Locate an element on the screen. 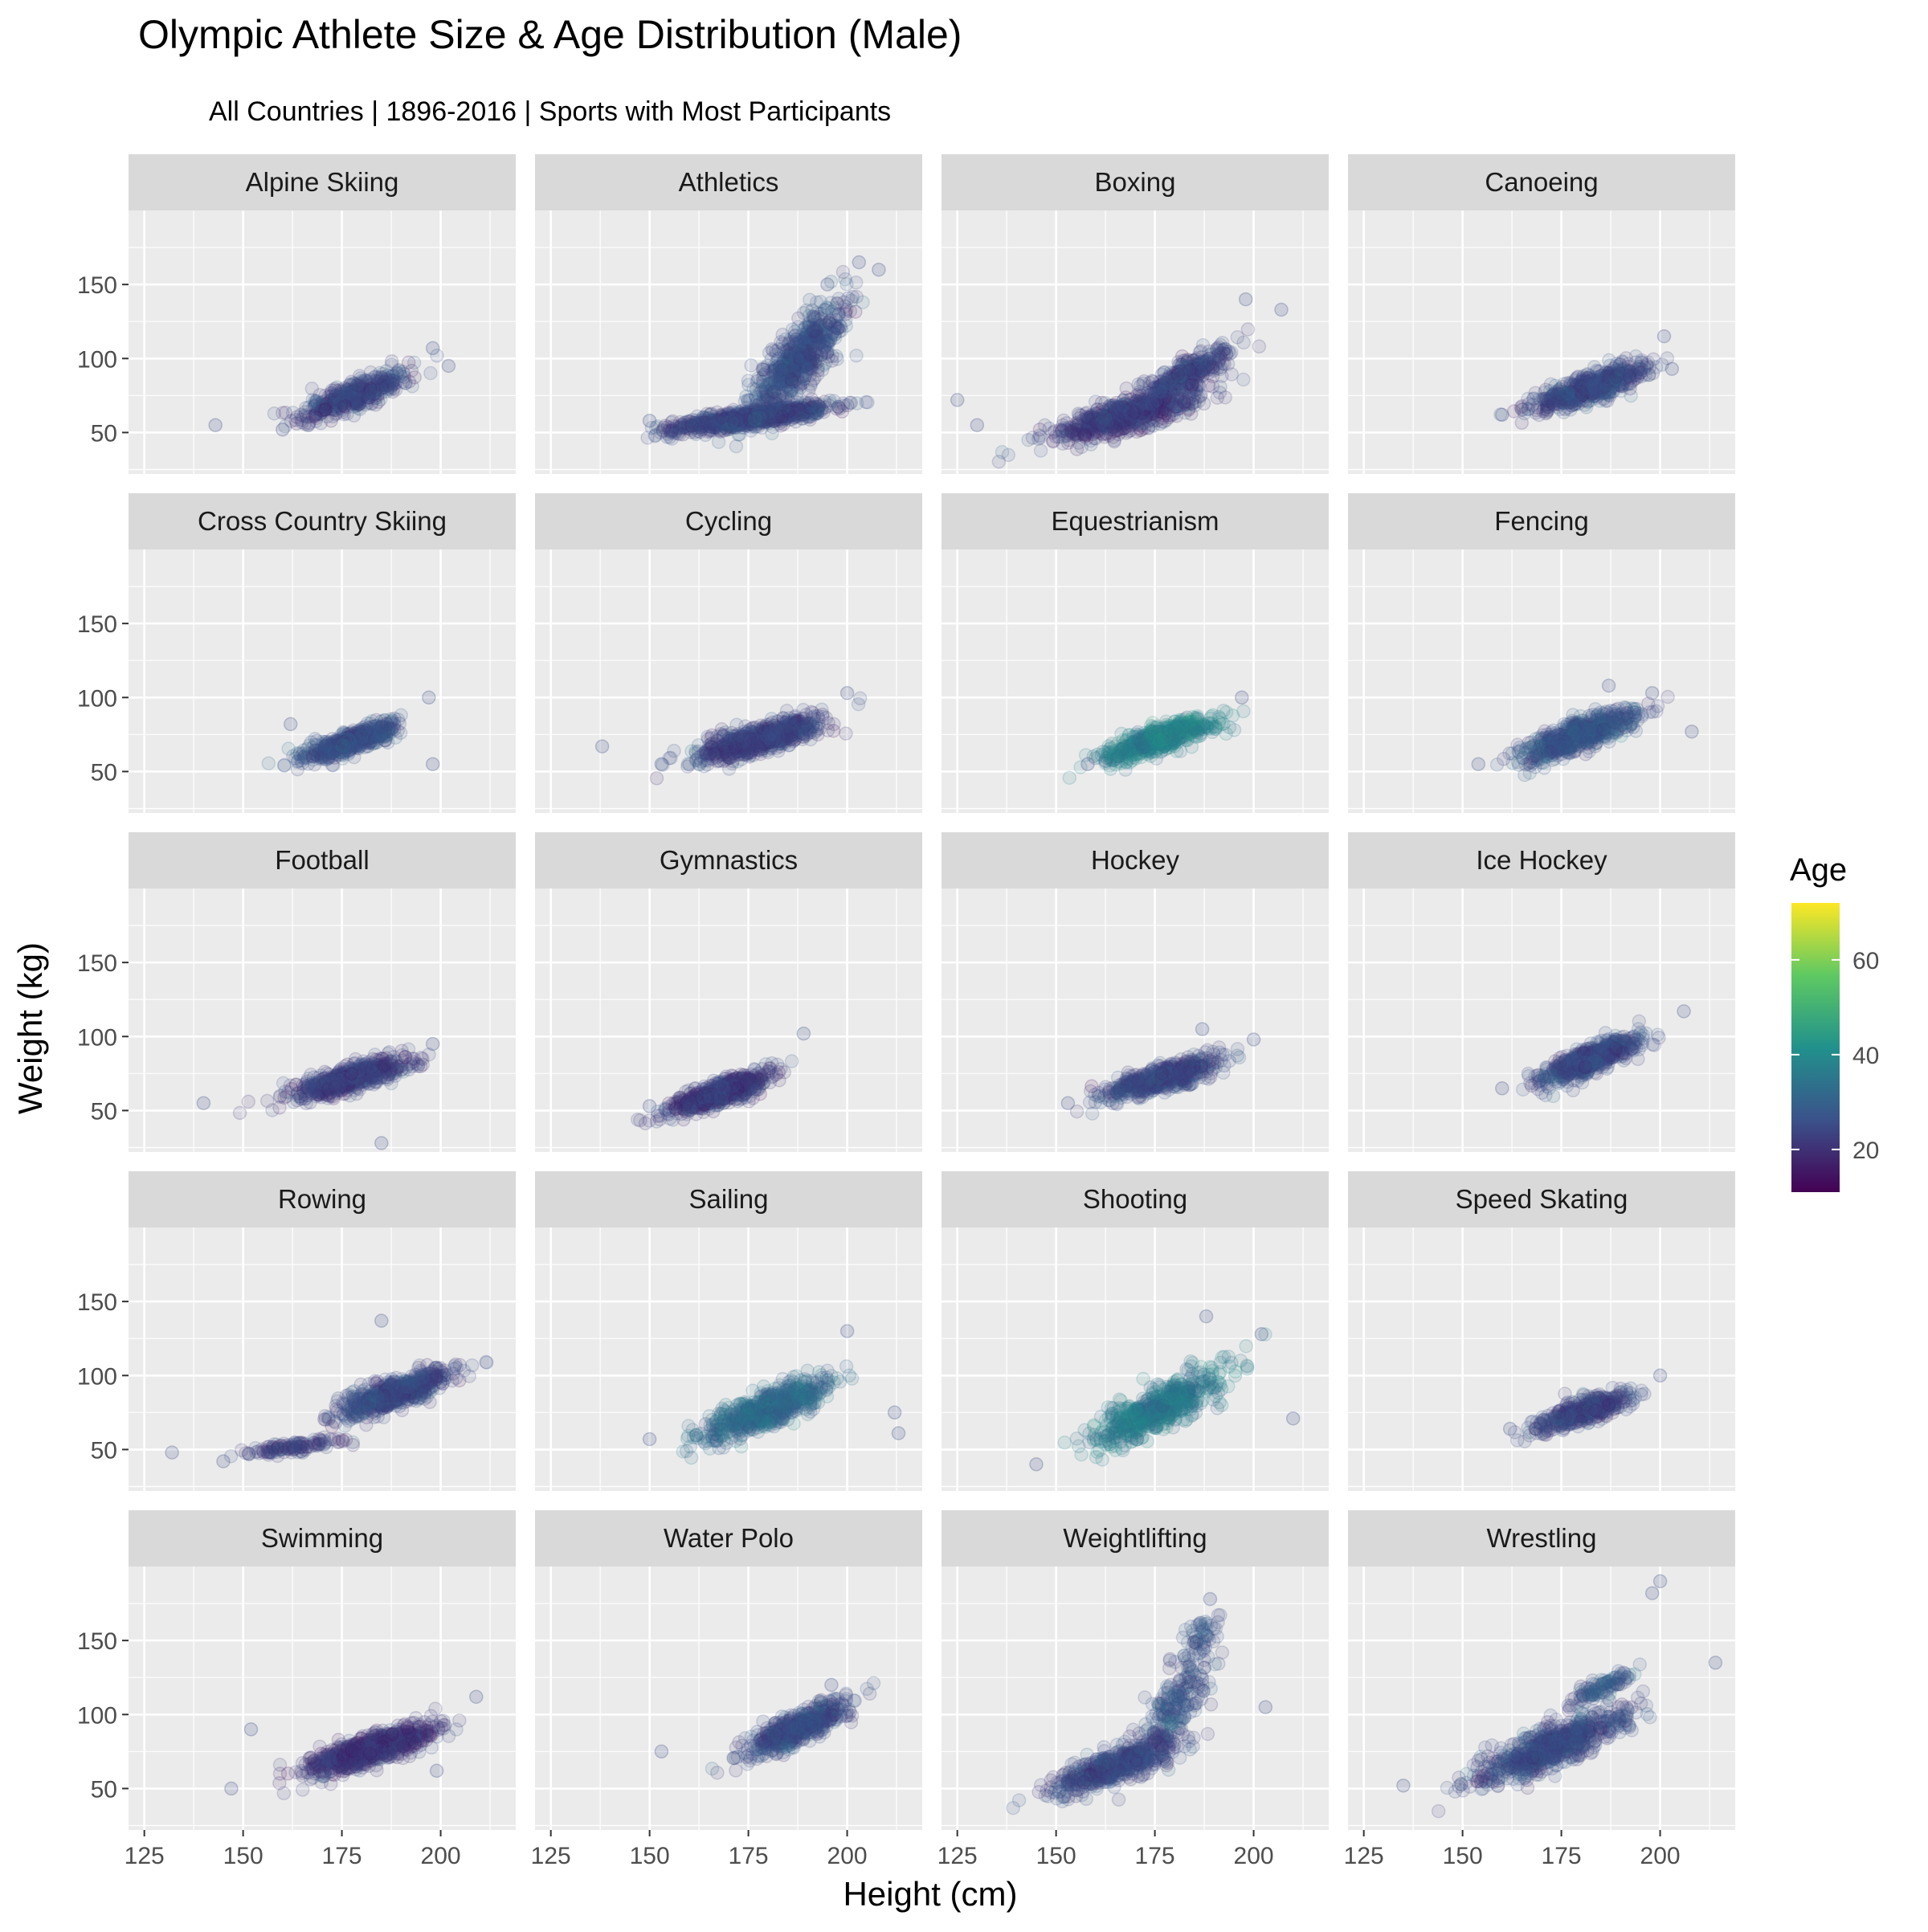 The width and height of the screenshot is (1928, 1932). facet-label: Equestrianism is located at coordinates (1135, 521).